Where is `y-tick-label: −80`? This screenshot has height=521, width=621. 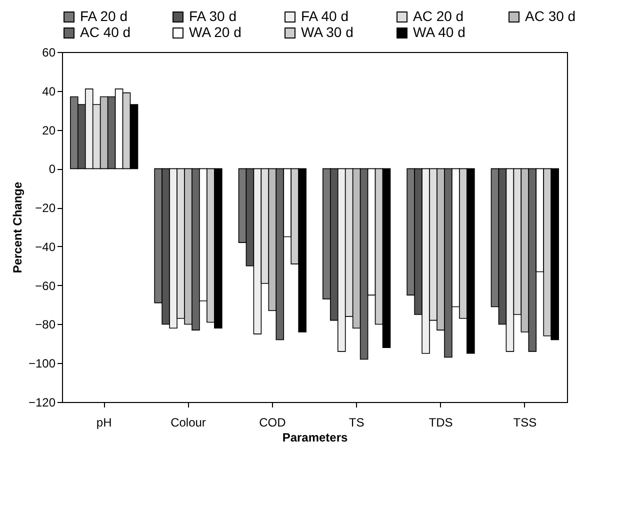
y-tick-label: −80 is located at coordinates (45, 325).